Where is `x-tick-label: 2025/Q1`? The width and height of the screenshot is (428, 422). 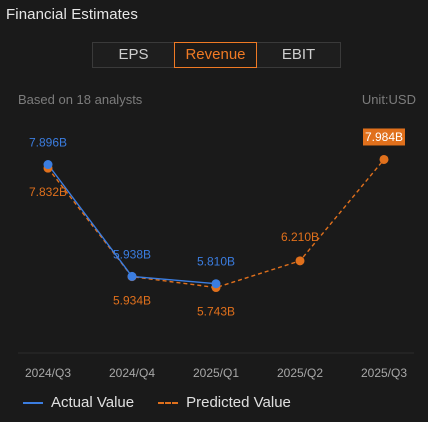 x-tick-label: 2025/Q1 is located at coordinates (216, 373).